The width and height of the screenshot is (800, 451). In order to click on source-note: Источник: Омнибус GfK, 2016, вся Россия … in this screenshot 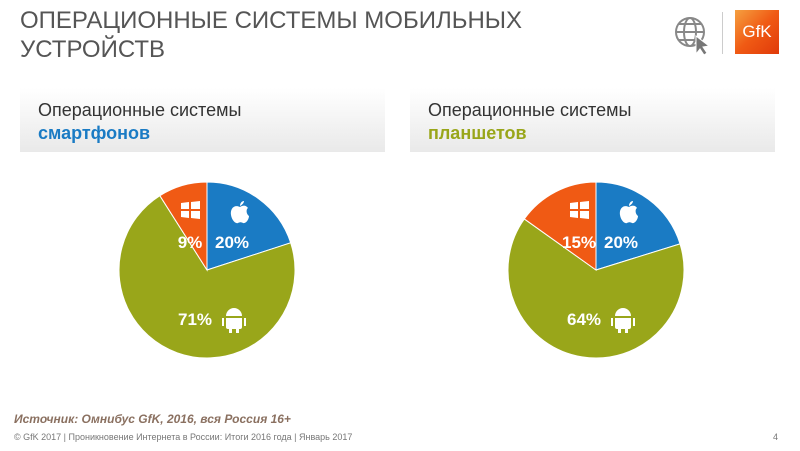, I will do `click(152, 419)`.